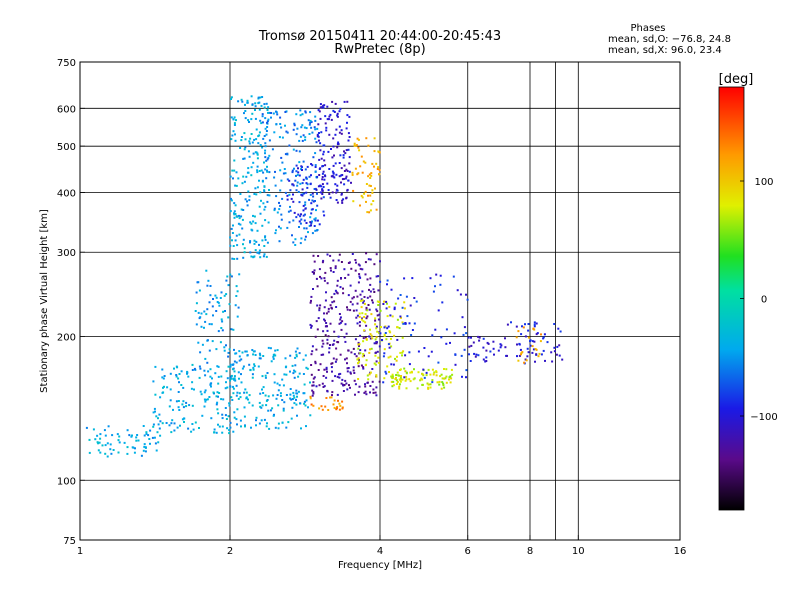 This screenshot has width=800, height=600. Describe the element at coordinates (764, 300) in the screenshot. I see `colorbar-tick-label: 0` at that location.